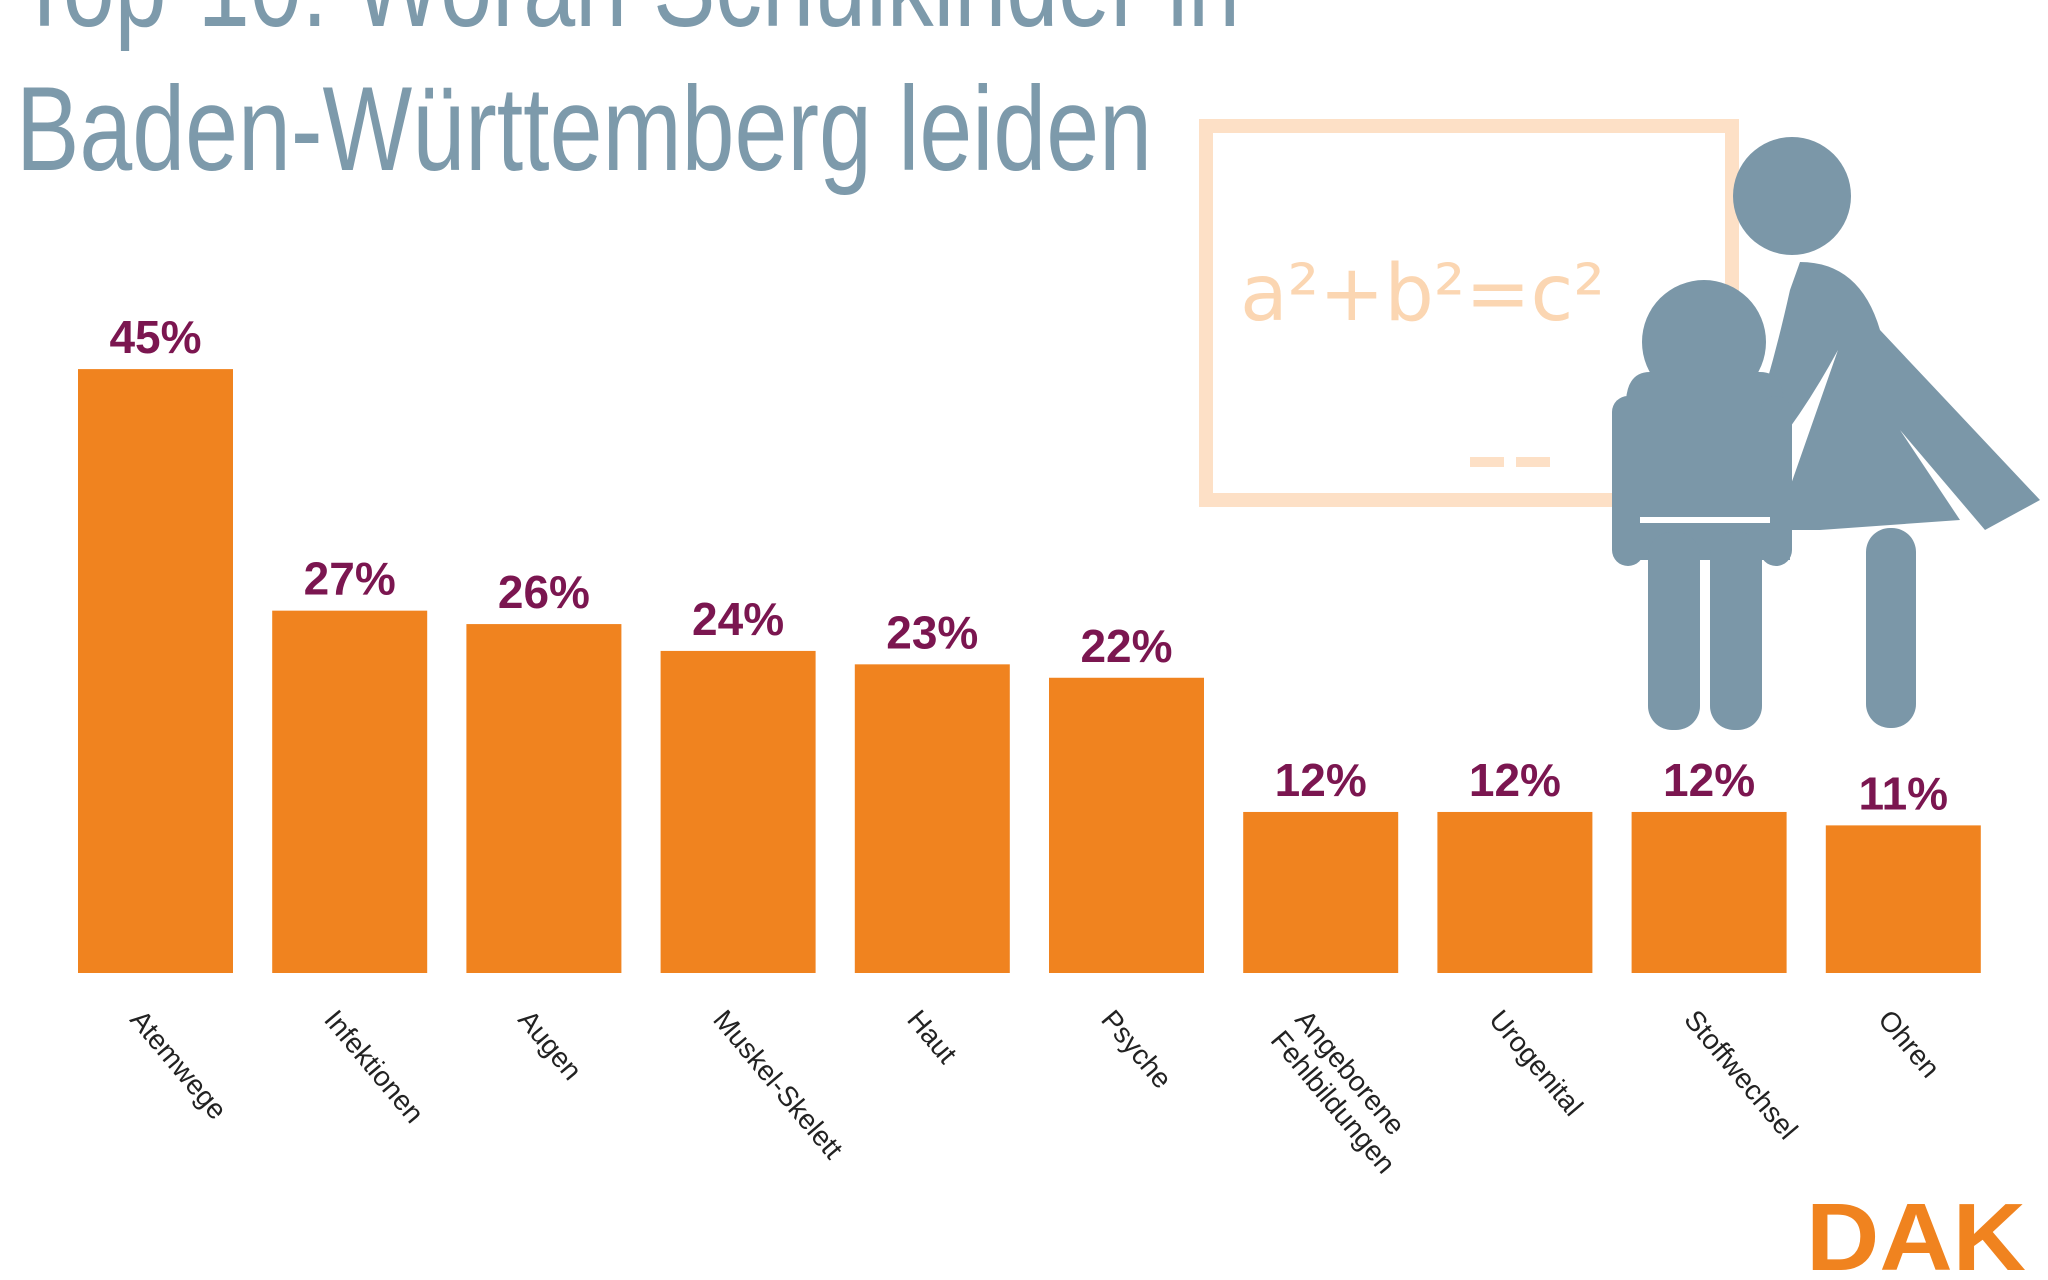 This screenshot has width=2048, height=1280. I want to click on adult-head, so click(1792, 196).